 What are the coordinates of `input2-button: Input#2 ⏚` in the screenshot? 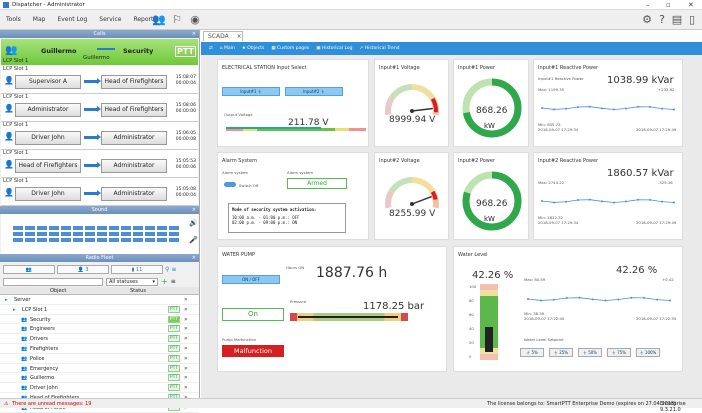 It's located at (314, 91).